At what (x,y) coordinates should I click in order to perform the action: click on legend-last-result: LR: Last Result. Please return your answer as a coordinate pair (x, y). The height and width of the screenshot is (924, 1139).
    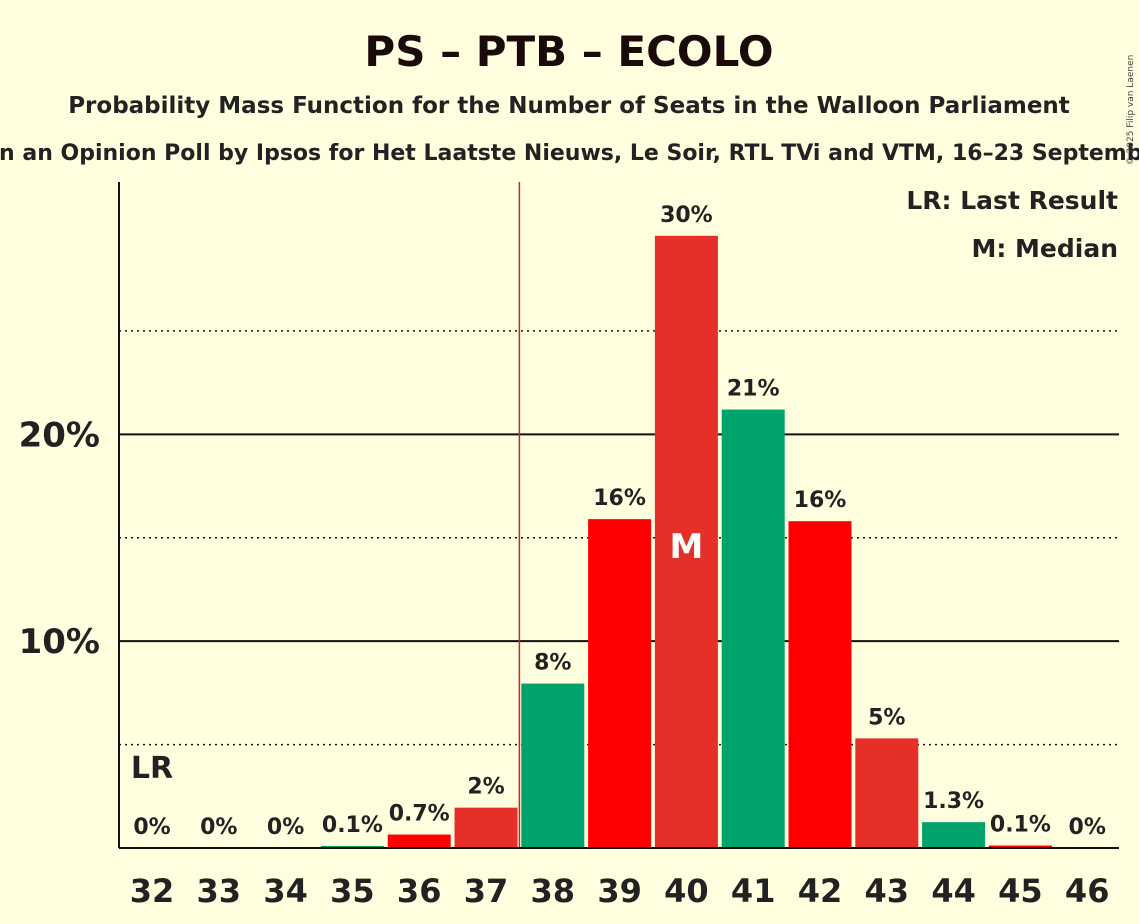
    Looking at the image, I should click on (1012, 200).